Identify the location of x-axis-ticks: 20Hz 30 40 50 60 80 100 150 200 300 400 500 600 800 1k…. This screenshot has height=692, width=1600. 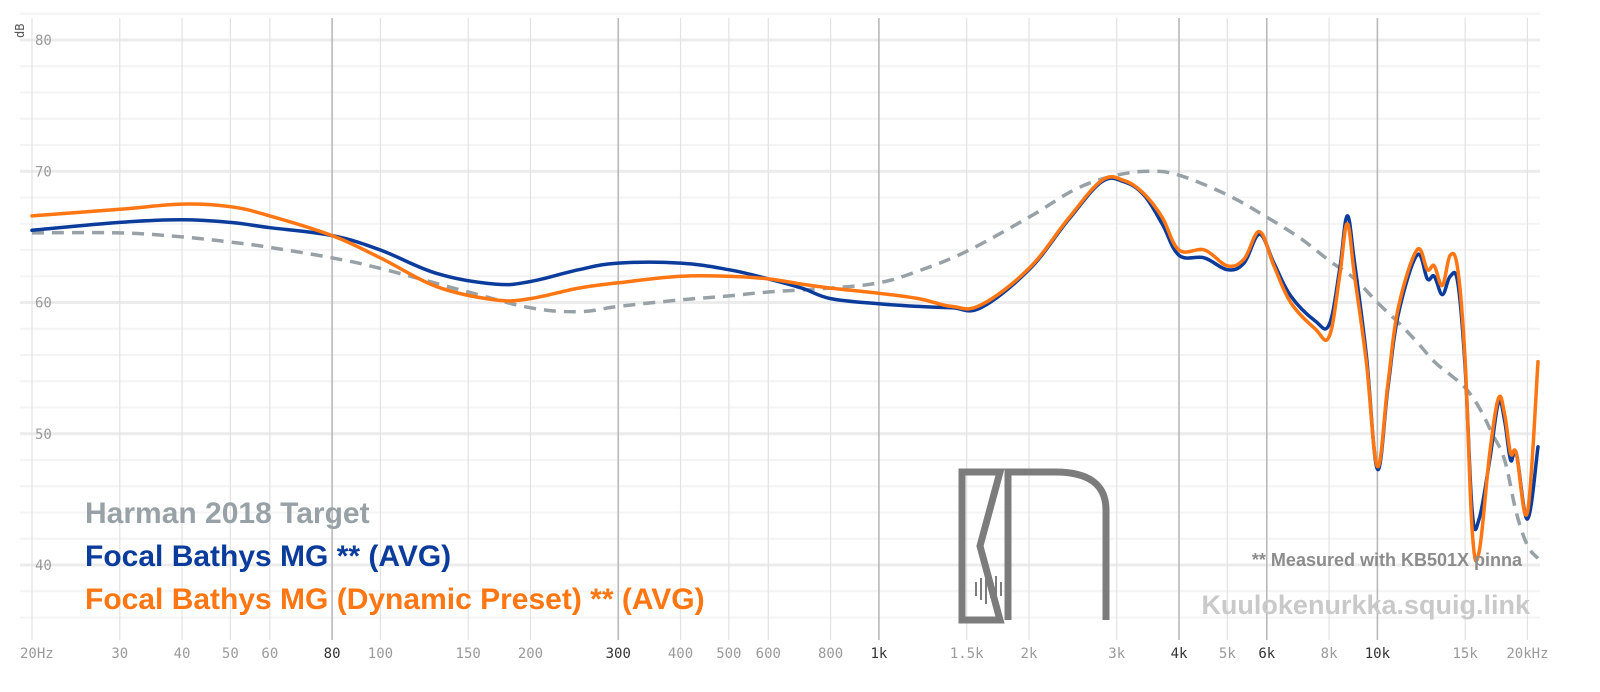
(784, 654).